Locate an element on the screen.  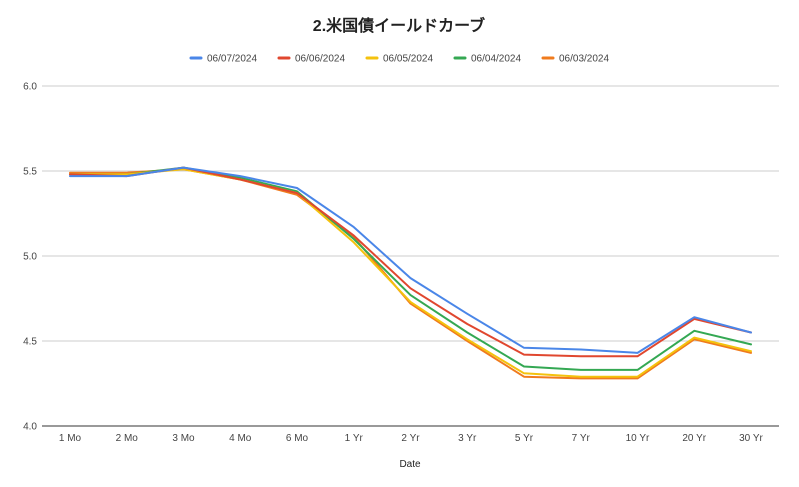
chart-title: 2.米国債イールドカーブ is located at coordinates (399, 25).